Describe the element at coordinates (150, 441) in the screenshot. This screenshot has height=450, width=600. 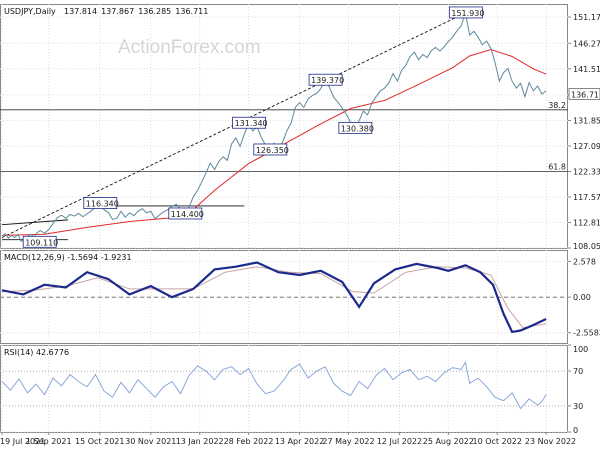
I see `x-tick-label-3: 30 Nov 2021` at that location.